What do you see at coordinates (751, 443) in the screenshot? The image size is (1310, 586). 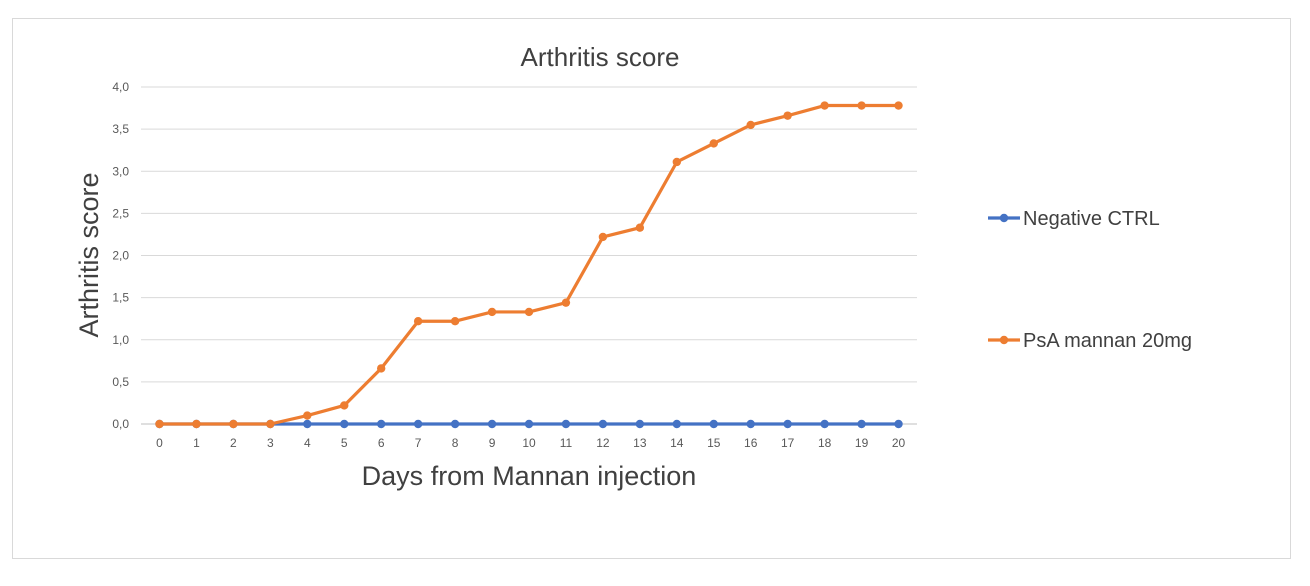 I see `x-tick-label: 16` at bounding box center [751, 443].